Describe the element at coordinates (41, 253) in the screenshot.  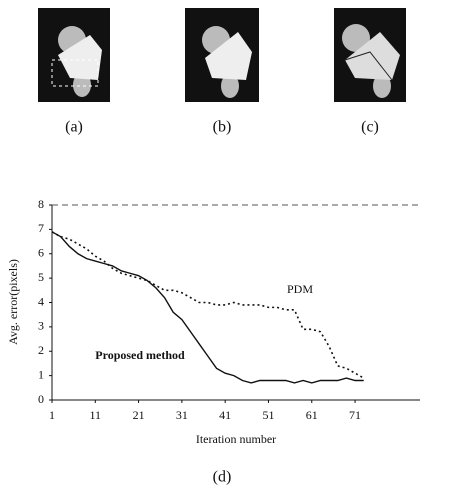
I see `y-tick-label: 6` at that location.